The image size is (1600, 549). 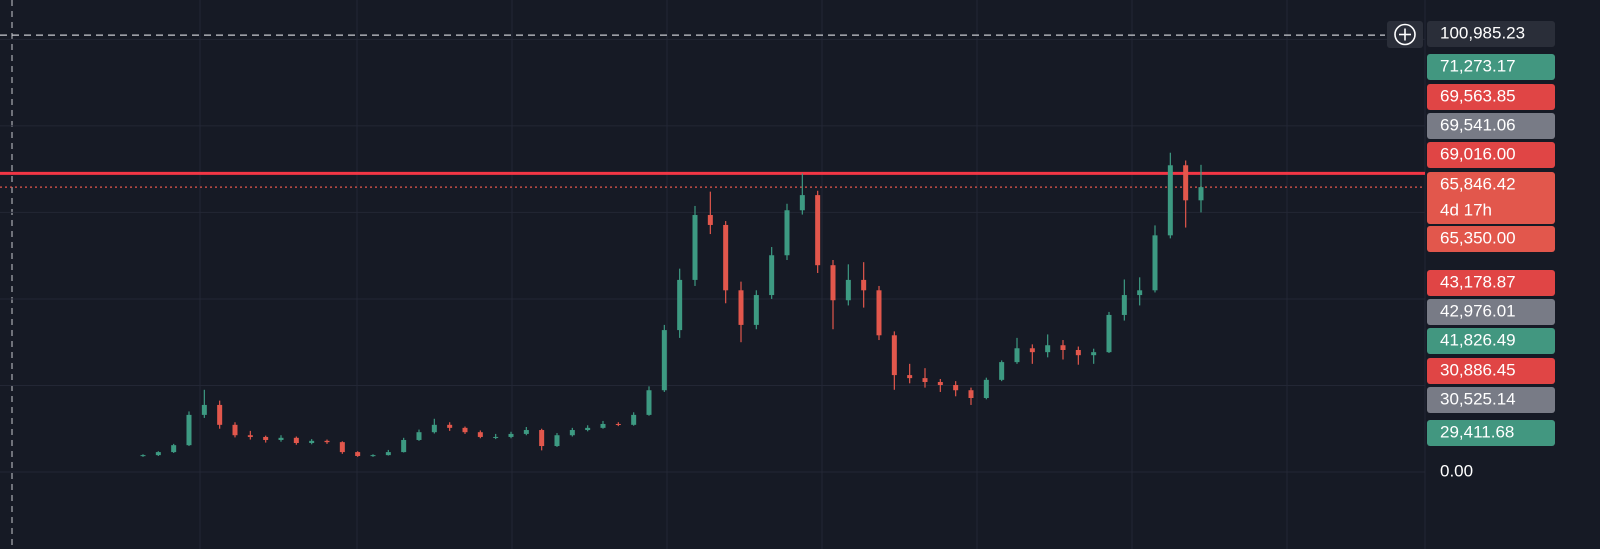 I want to click on add-icon, so click(x=1405, y=34).